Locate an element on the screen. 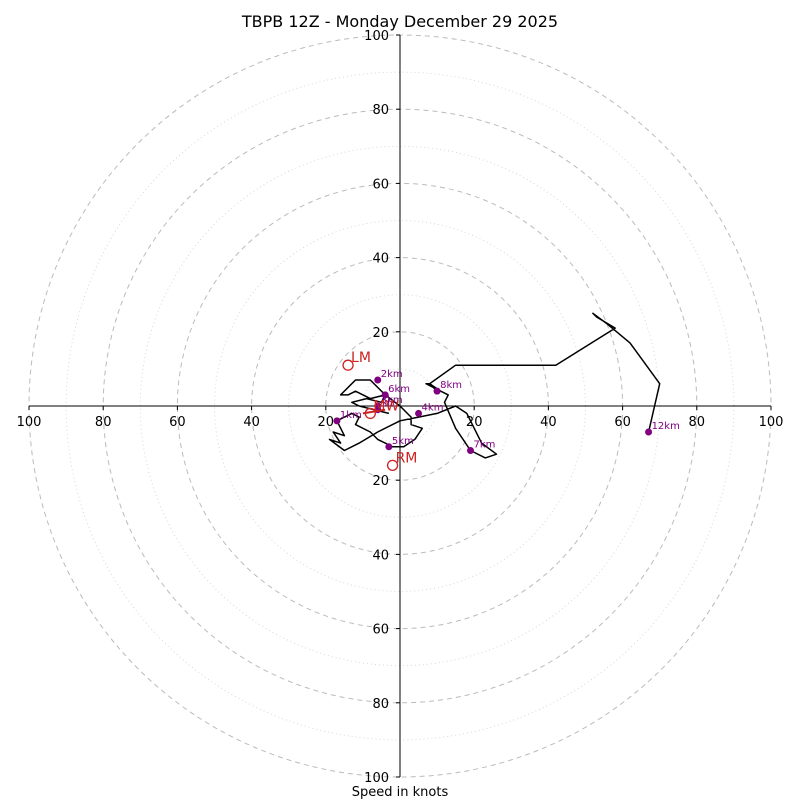 Image resolution: width=800 pixels, height=800 pixels. x-tick-label: 20 is located at coordinates (326, 422).